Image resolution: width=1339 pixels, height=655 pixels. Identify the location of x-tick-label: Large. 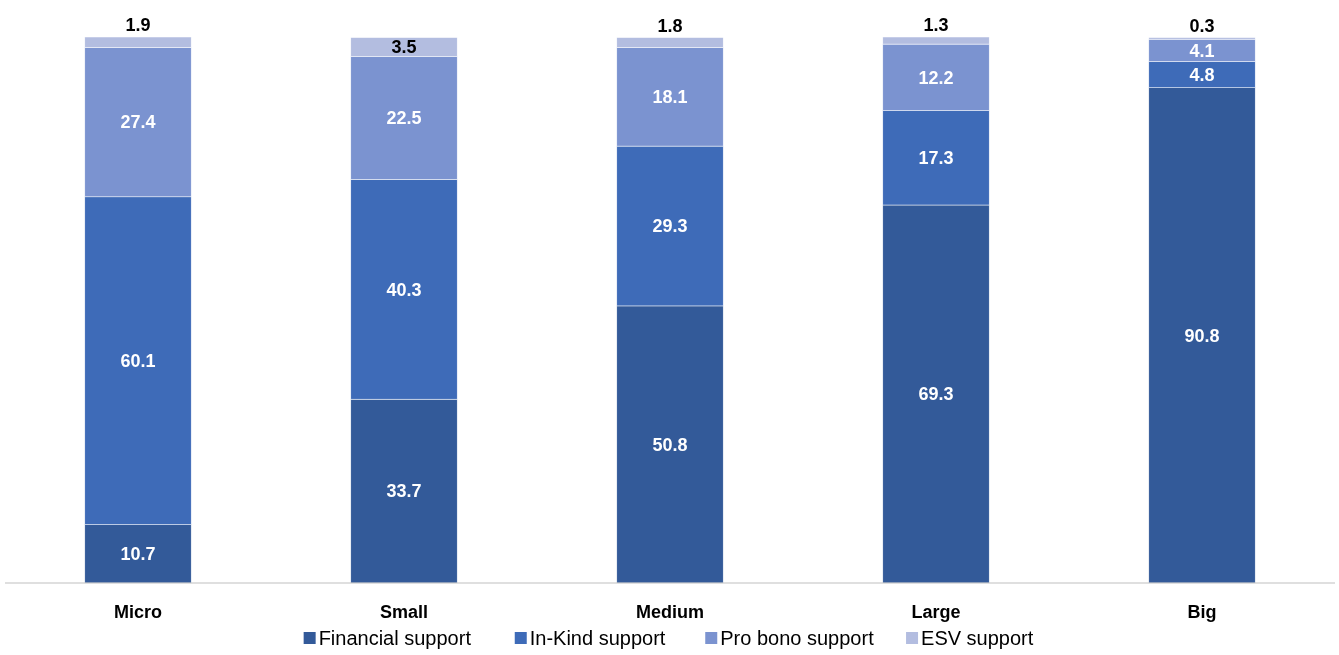
(936, 612).